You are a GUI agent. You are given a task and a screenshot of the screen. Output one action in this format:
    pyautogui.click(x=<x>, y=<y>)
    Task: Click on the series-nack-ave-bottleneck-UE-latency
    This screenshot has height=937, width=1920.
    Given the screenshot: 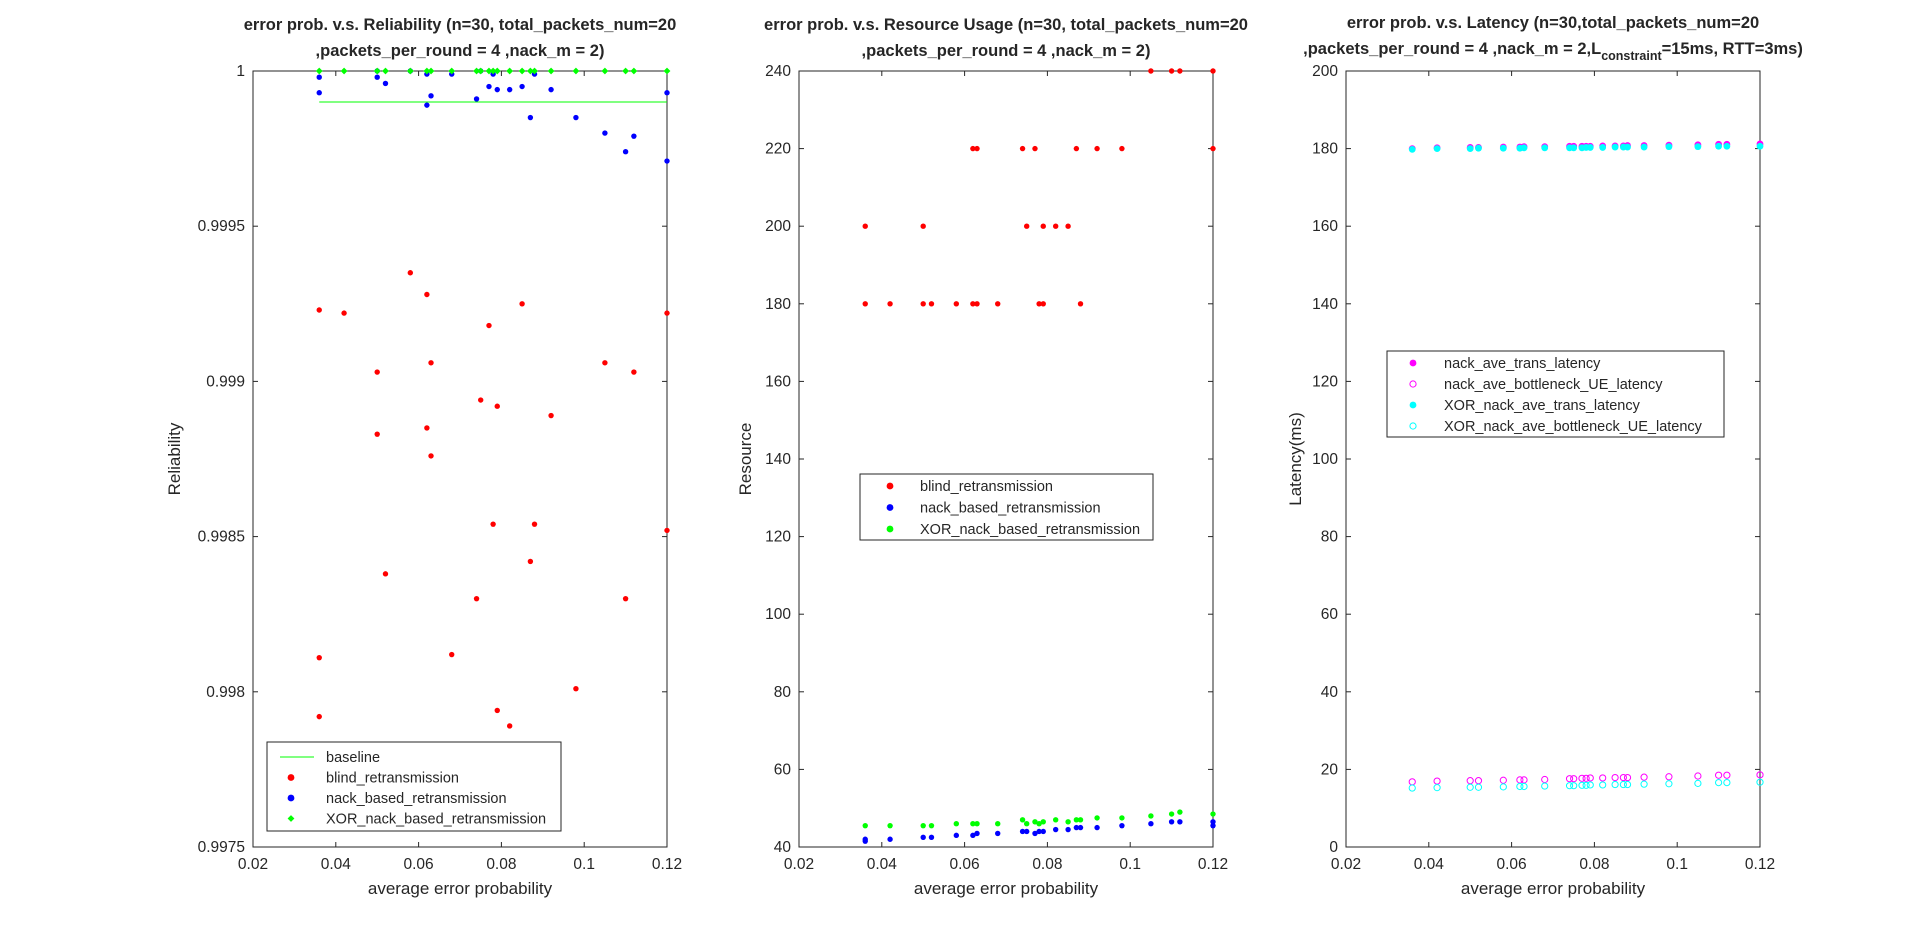 What is the action you would take?
    pyautogui.click(x=1586, y=778)
    